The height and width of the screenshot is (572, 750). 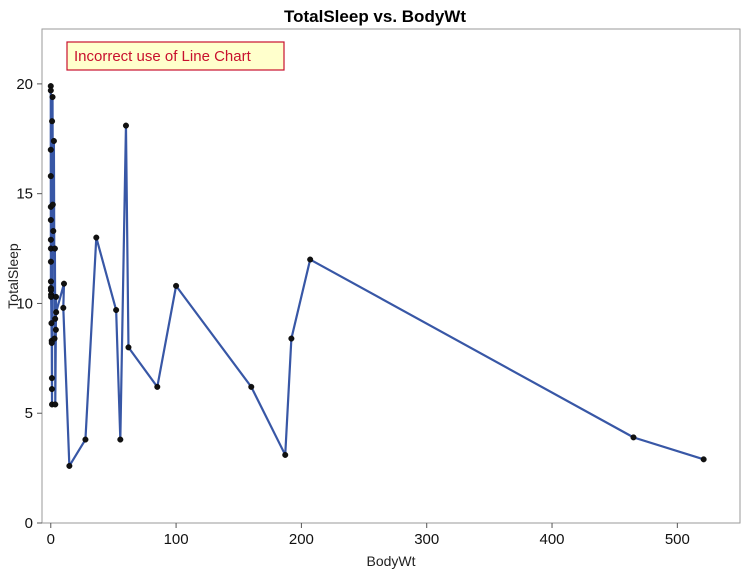 I want to click on y-axis: 0 5 10 15 20, so click(x=29, y=304).